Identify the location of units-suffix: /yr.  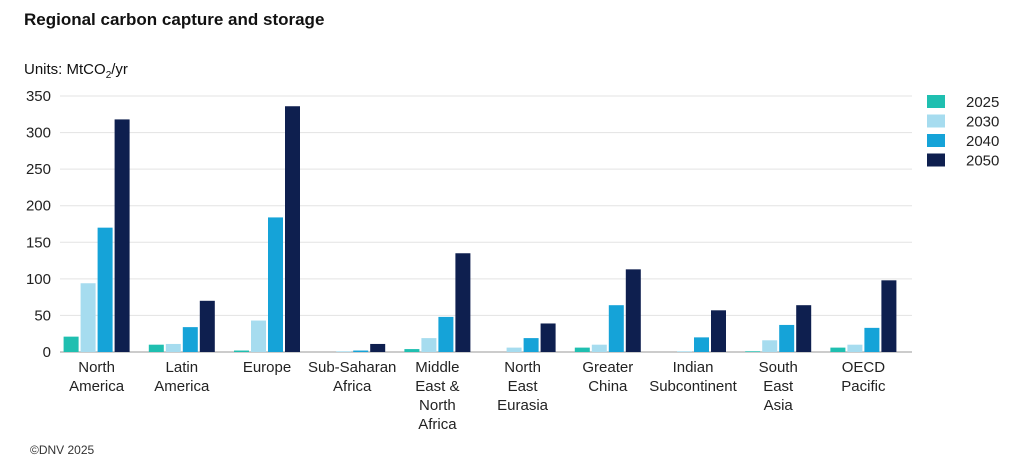
(119, 69).